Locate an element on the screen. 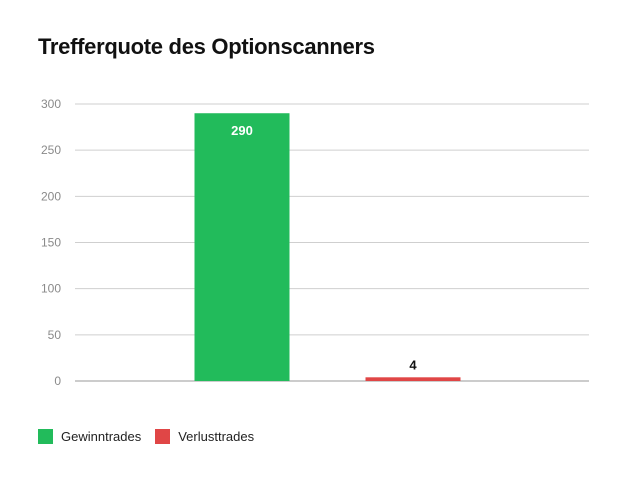  y-tick-label: 0 is located at coordinates (57, 381).